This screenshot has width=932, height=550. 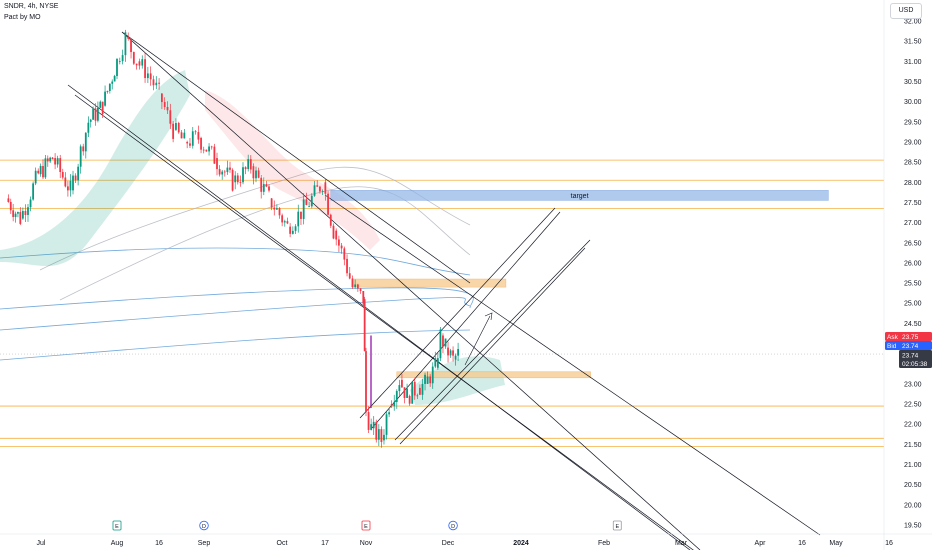 What do you see at coordinates (235, 345) in the screenshot?
I see `moving-average-line` at bounding box center [235, 345].